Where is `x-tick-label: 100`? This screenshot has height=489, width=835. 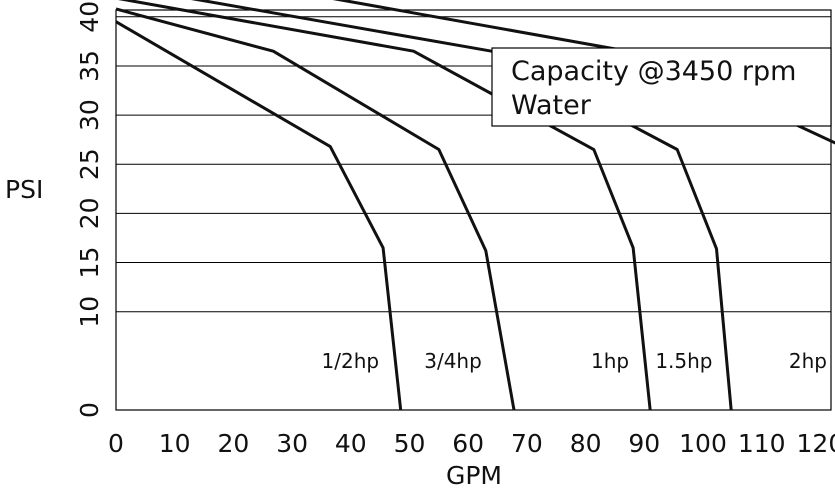
x-tick-label: 100 is located at coordinates (703, 443).